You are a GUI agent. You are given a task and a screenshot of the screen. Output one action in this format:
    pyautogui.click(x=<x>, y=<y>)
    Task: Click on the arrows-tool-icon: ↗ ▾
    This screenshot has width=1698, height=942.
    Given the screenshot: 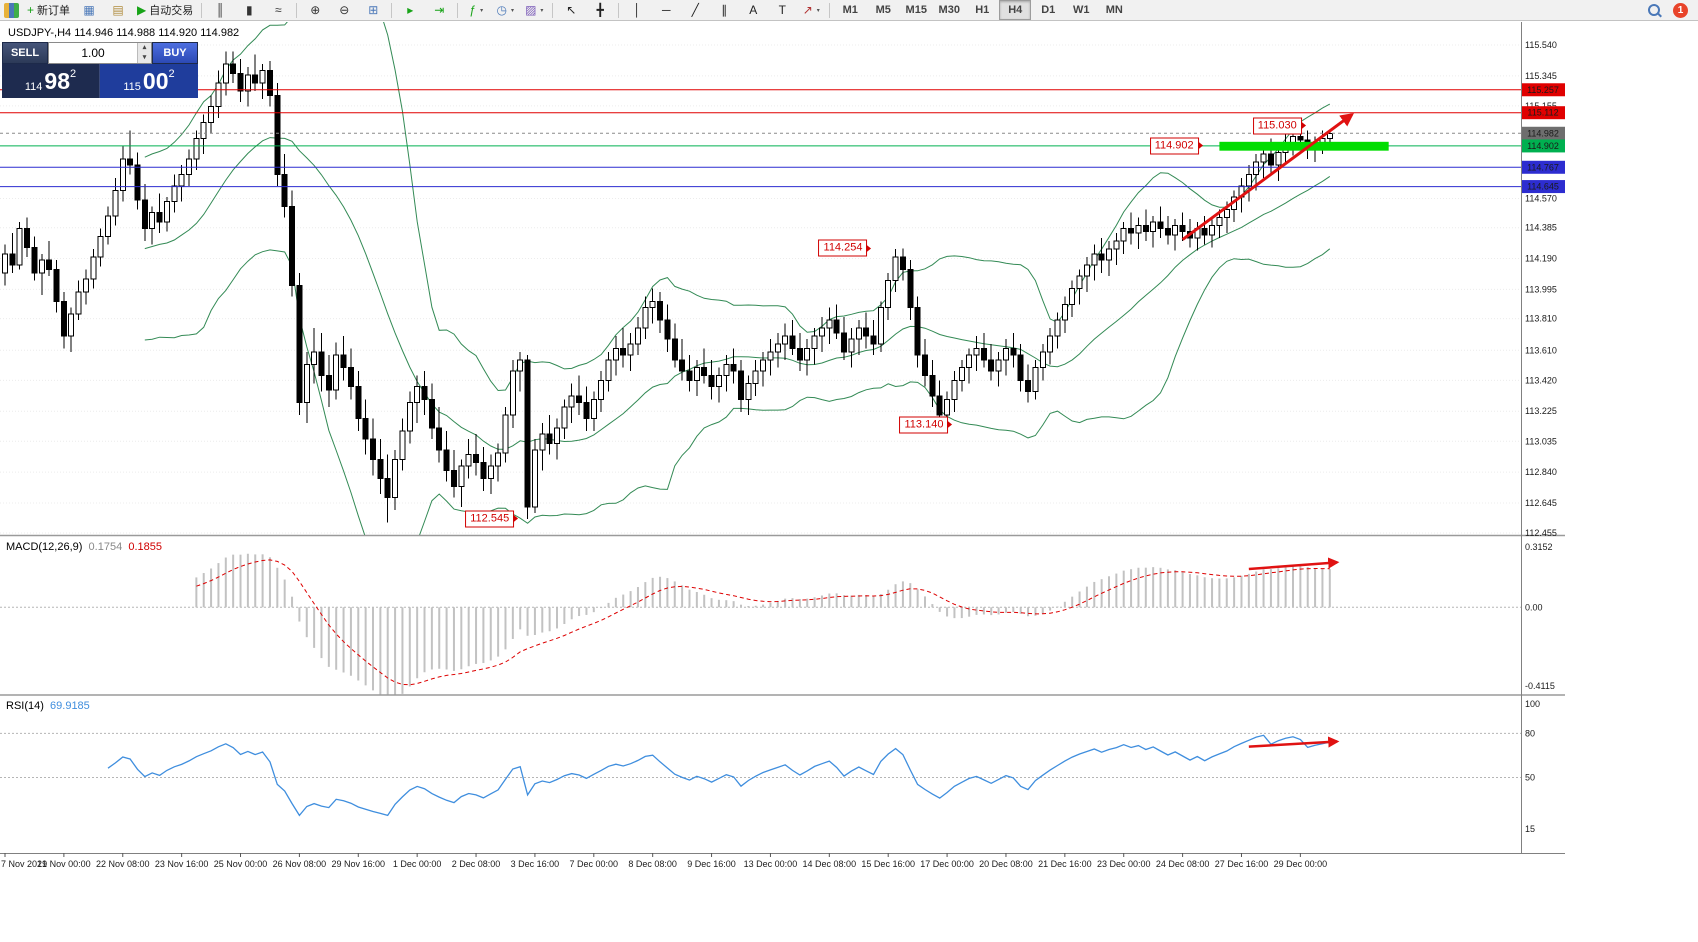 What is the action you would take?
    pyautogui.click(x=811, y=10)
    